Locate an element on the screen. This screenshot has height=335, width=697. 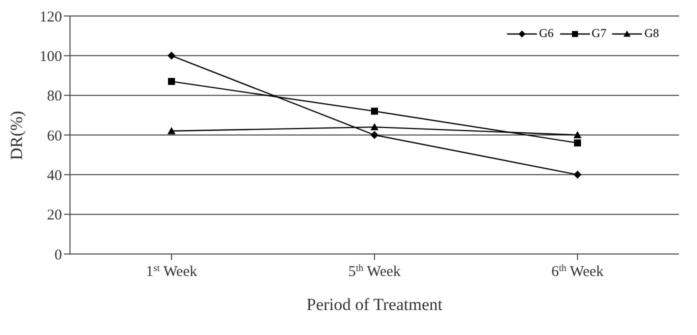
legend-label: G6 is located at coordinates (546, 33).